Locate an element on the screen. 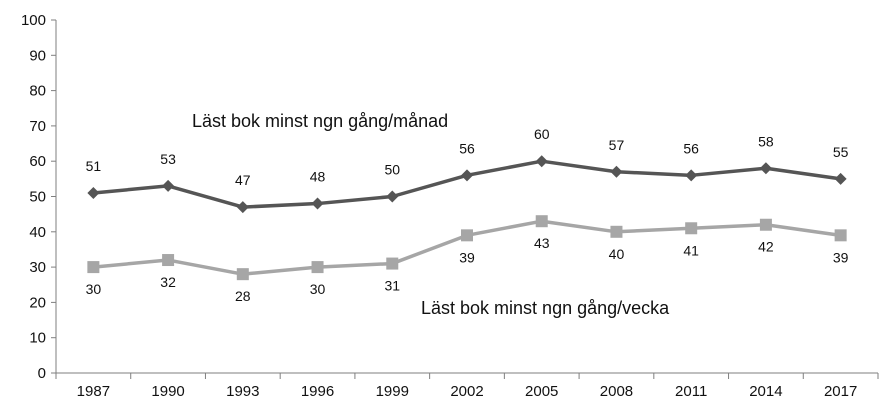 The width and height of the screenshot is (893, 401). series-label-monthly: Läst bok minst ngn gång/månad is located at coordinates (320, 121).